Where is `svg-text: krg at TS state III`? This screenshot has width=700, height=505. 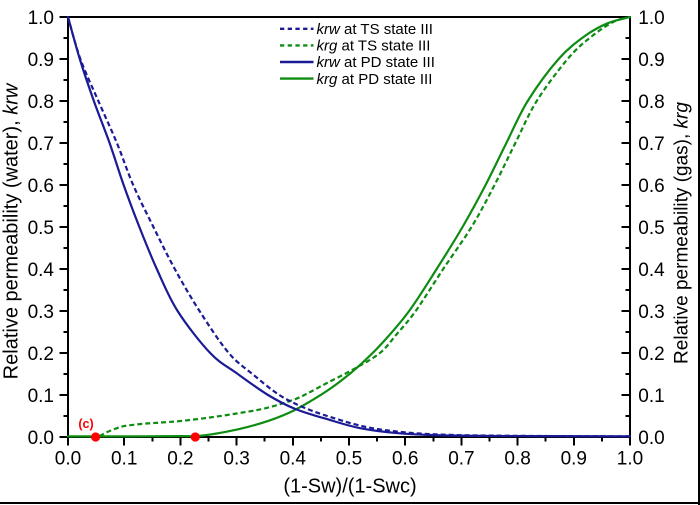 svg-text: krg at TS state III is located at coordinates (374, 46).